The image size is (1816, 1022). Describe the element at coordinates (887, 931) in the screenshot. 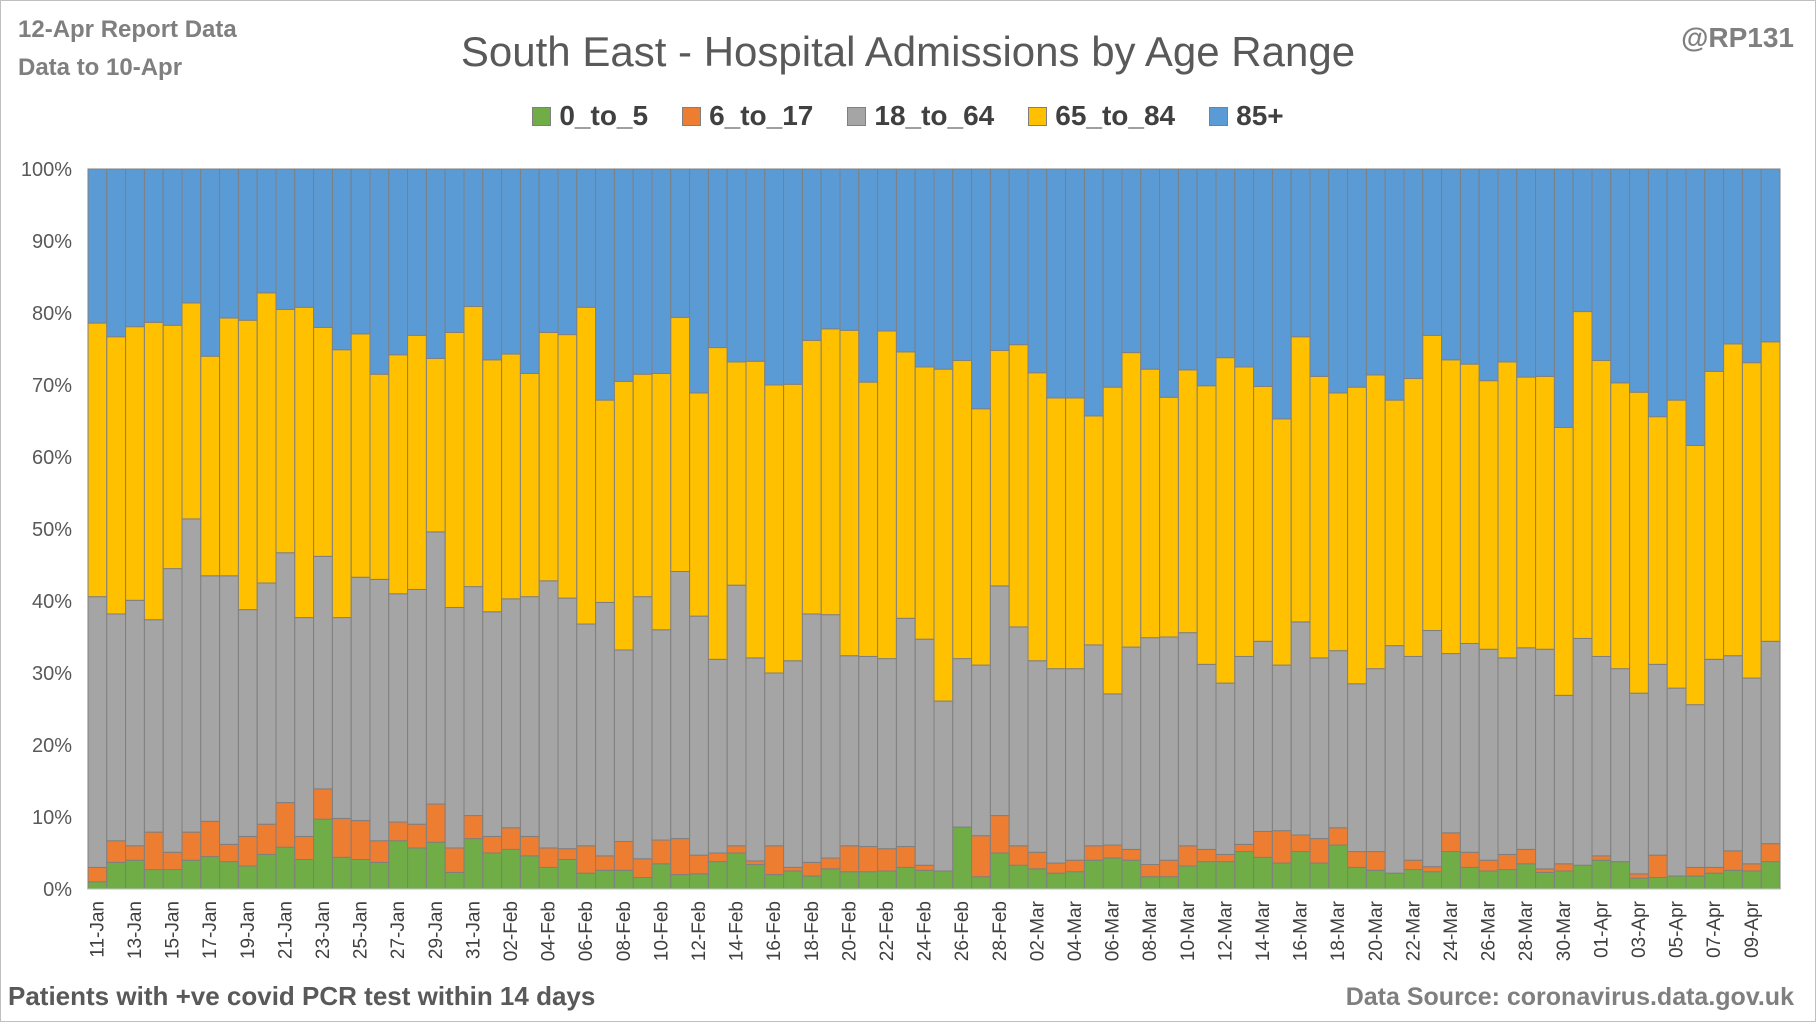

I see `x-tick-label: 22-Feb` at that location.